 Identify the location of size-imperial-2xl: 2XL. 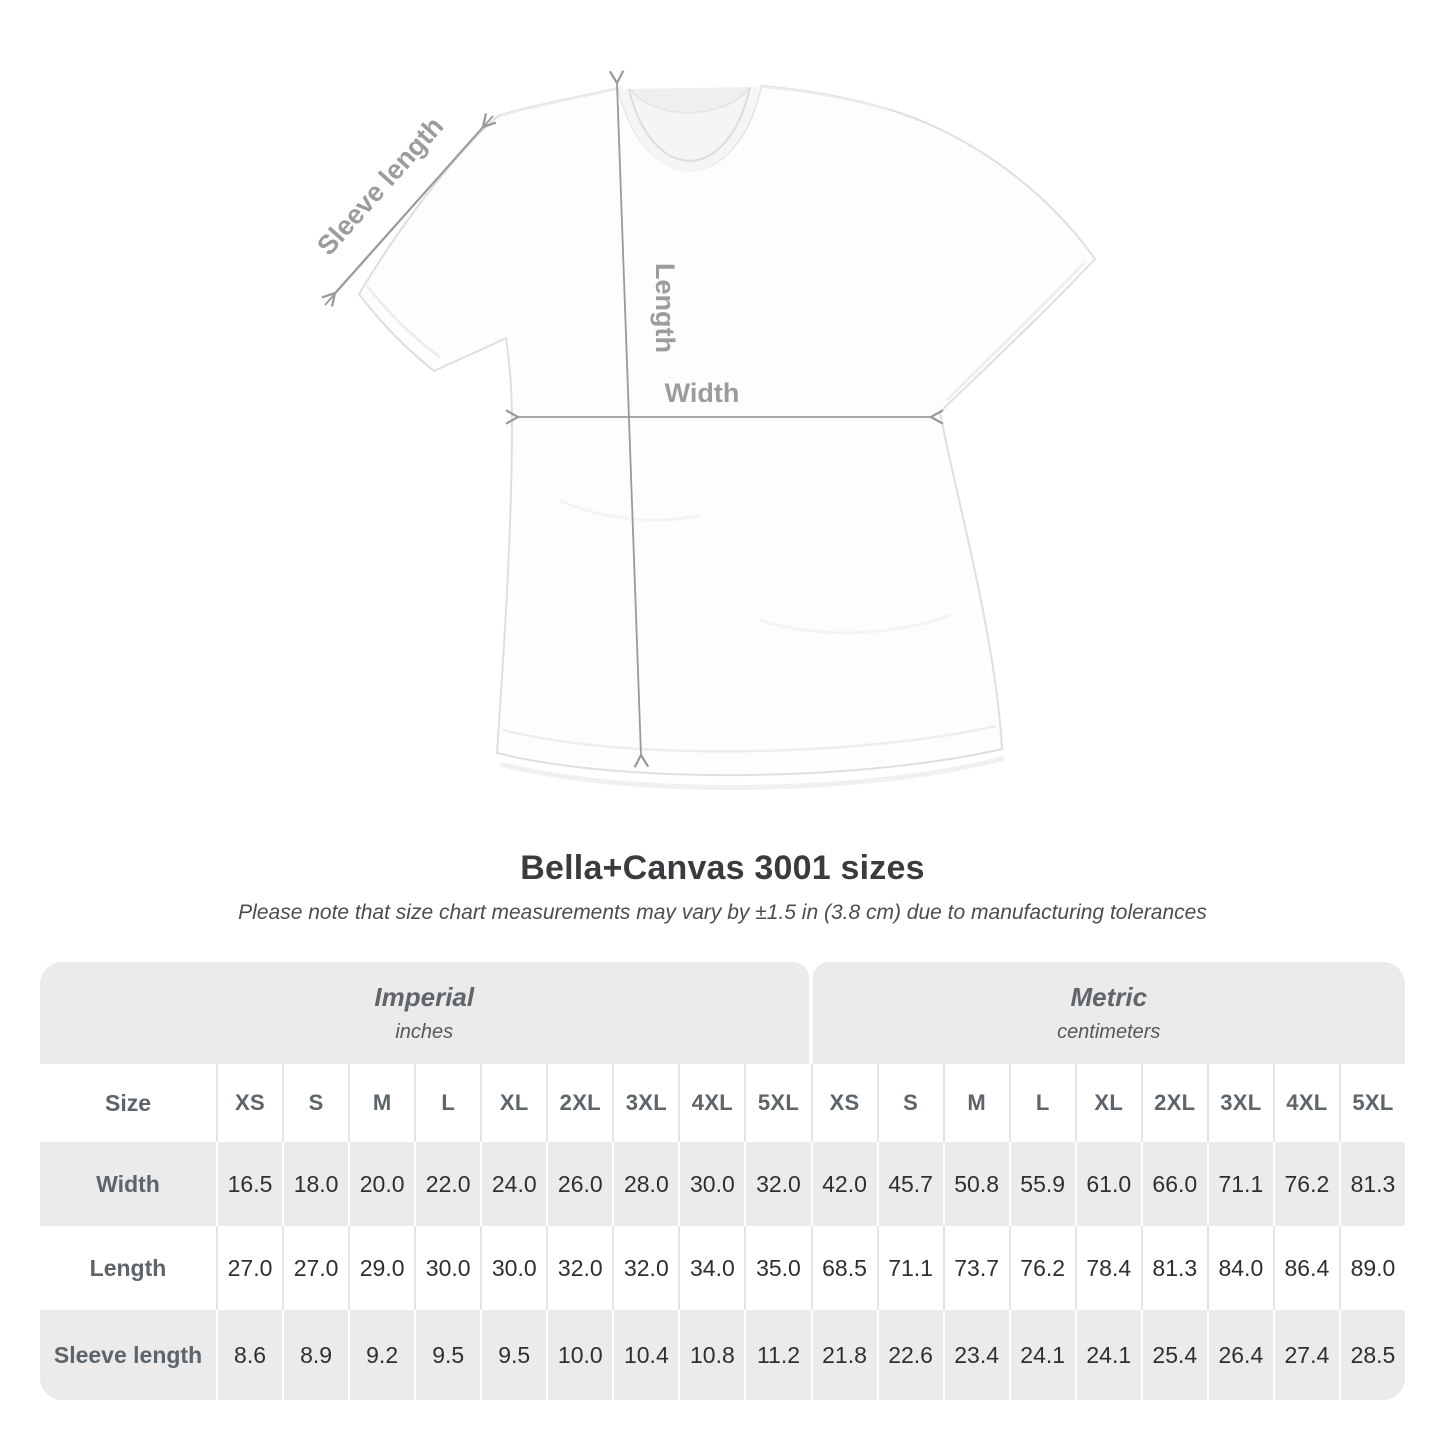
(579, 1103).